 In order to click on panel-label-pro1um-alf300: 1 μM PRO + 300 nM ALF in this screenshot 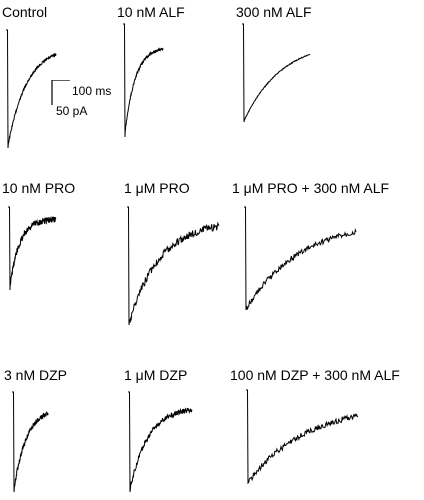, I will do `click(311, 188)`.